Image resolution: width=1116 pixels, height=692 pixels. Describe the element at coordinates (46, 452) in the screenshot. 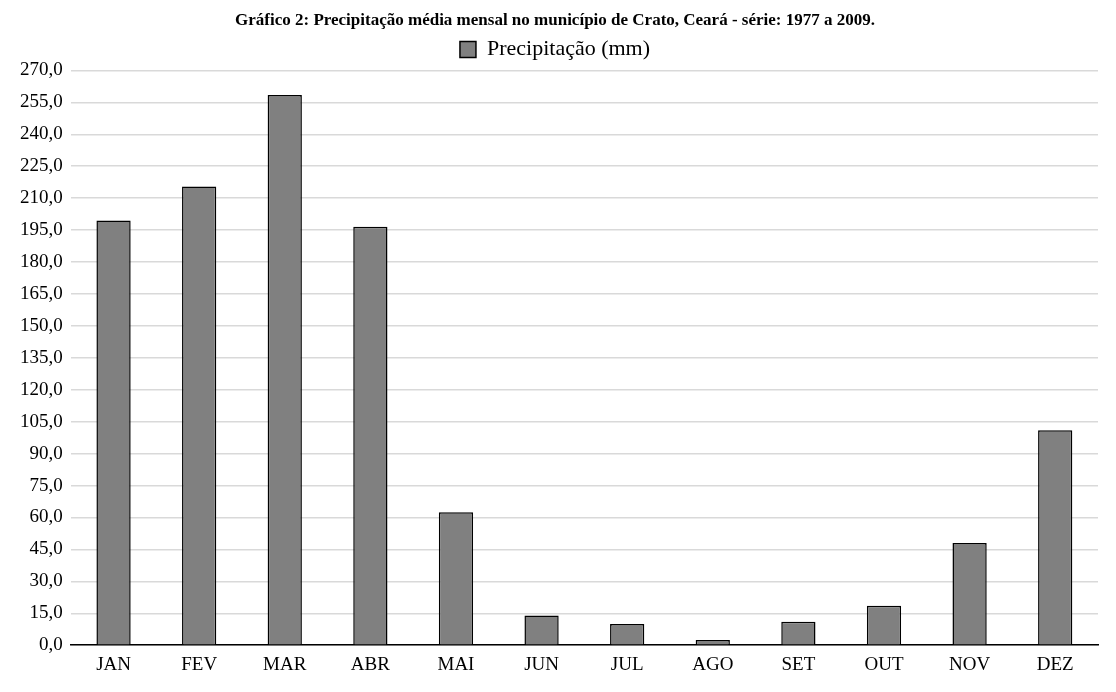

I see `y-tick-label: 90,0` at that location.